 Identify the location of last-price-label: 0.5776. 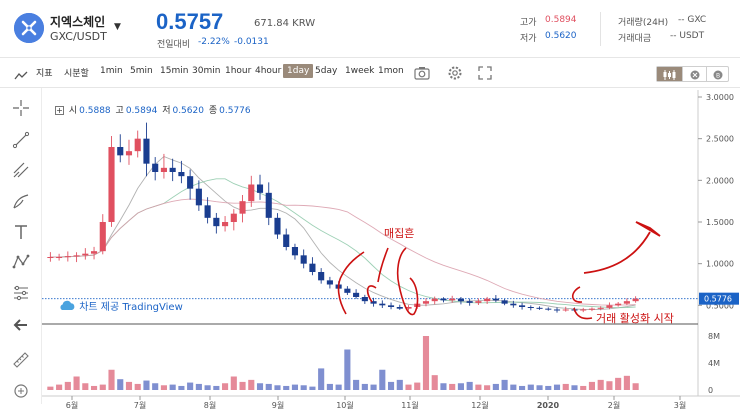
(718, 299).